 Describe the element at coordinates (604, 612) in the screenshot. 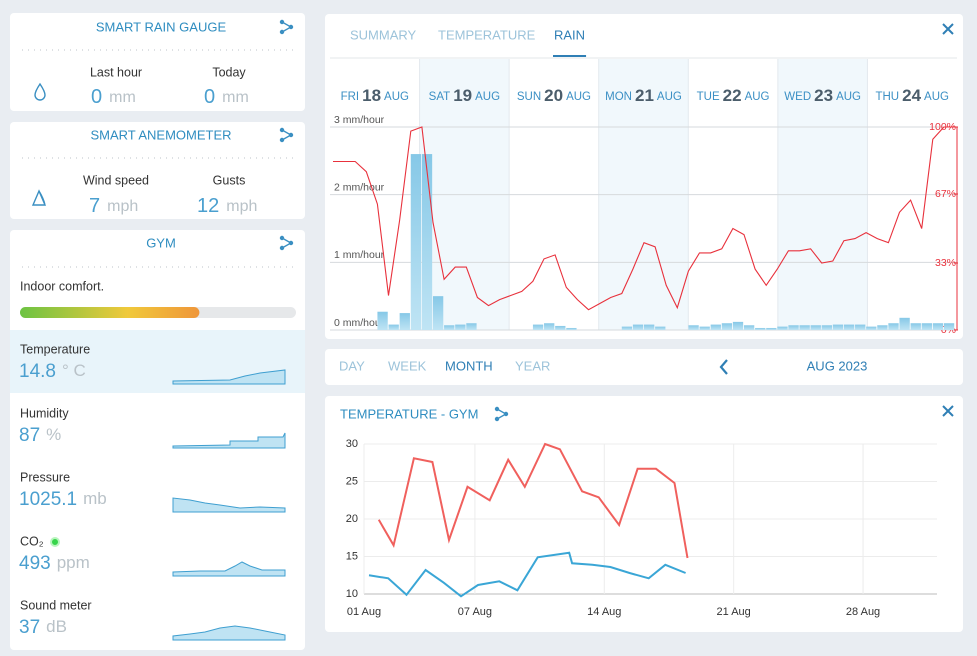

I see `x-tick-label: 14 Aug` at that location.